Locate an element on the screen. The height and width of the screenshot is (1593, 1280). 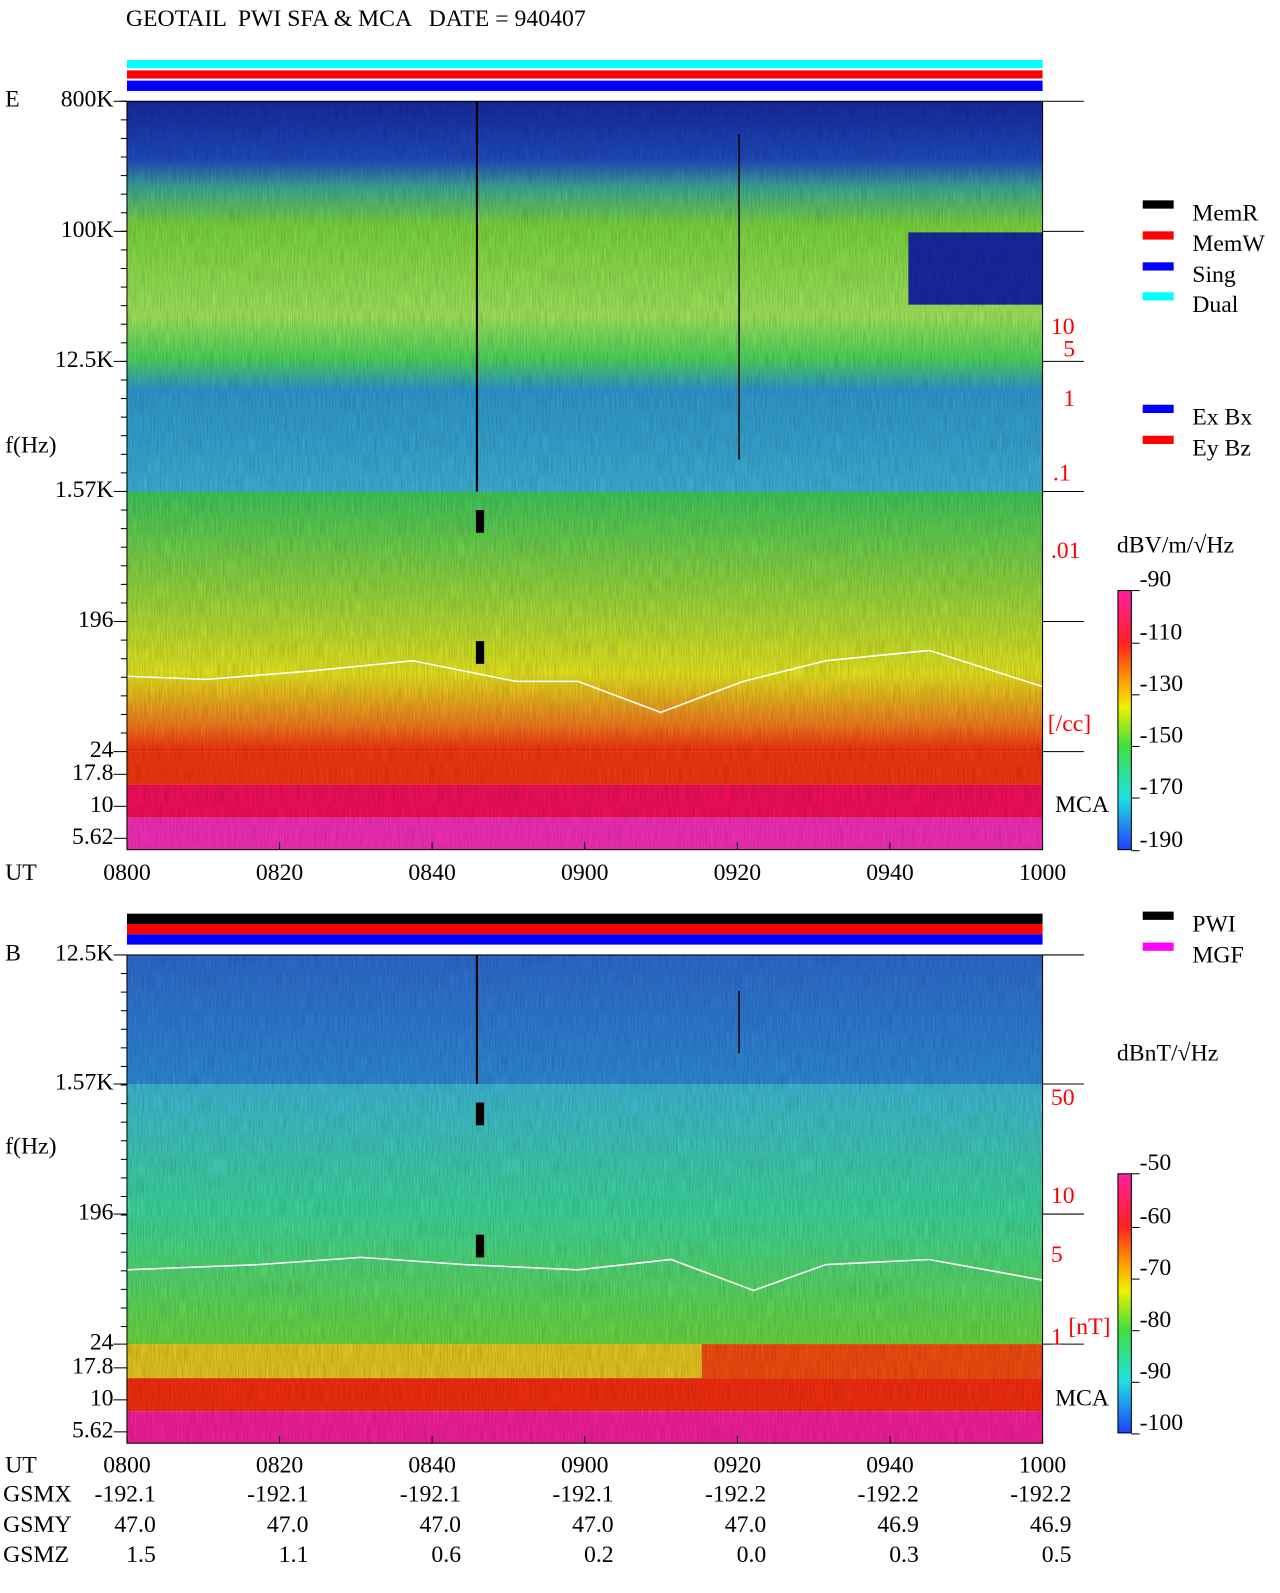
orbit-value: 1.1 is located at coordinates (294, 1555).